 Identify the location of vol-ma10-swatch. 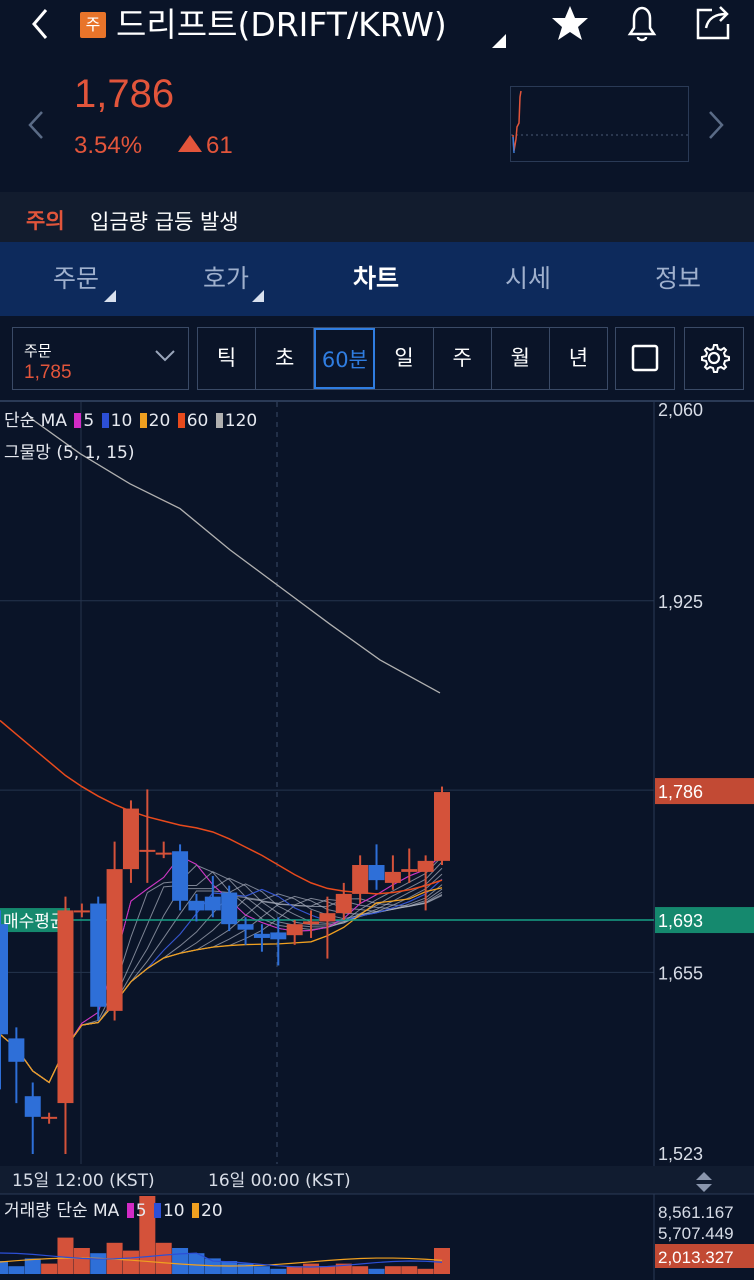
(157, 1210).